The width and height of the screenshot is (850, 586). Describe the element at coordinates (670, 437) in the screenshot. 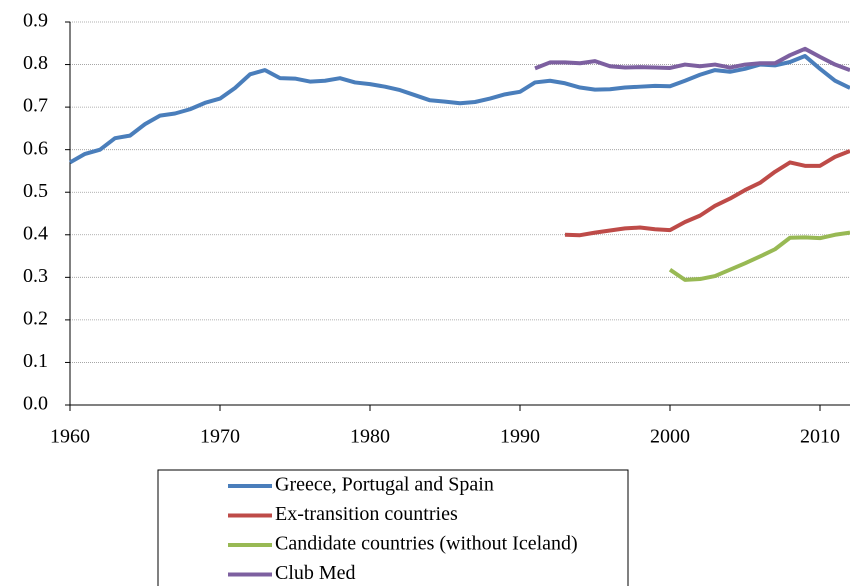

I see `x-tick-label: 2000` at that location.